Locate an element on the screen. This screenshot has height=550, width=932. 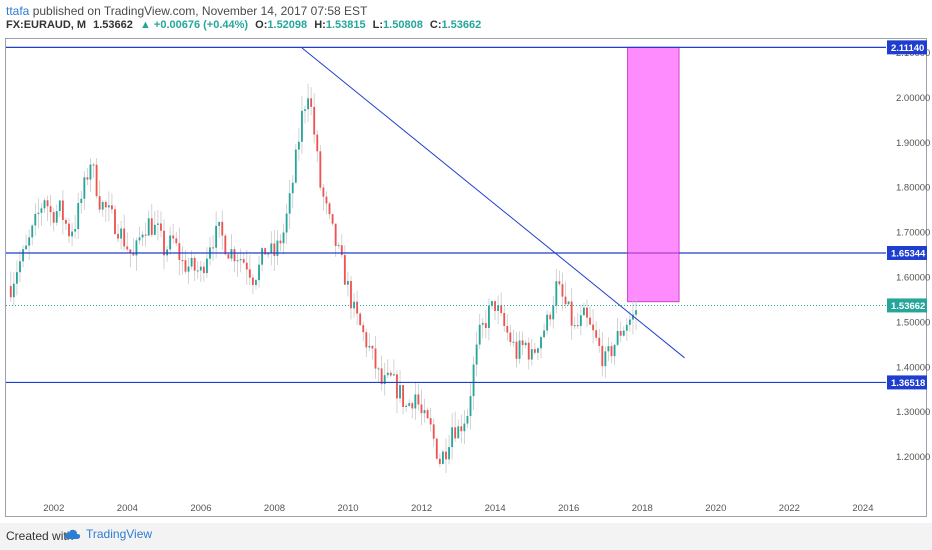
close-label: C: is located at coordinates (435, 25).